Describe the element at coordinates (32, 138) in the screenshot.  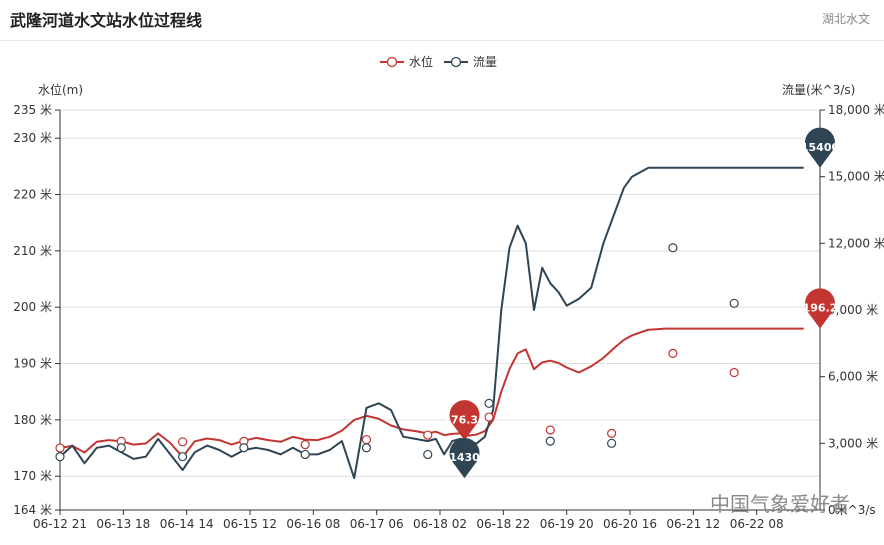
I see `left-tick-label: 230 米` at that location.